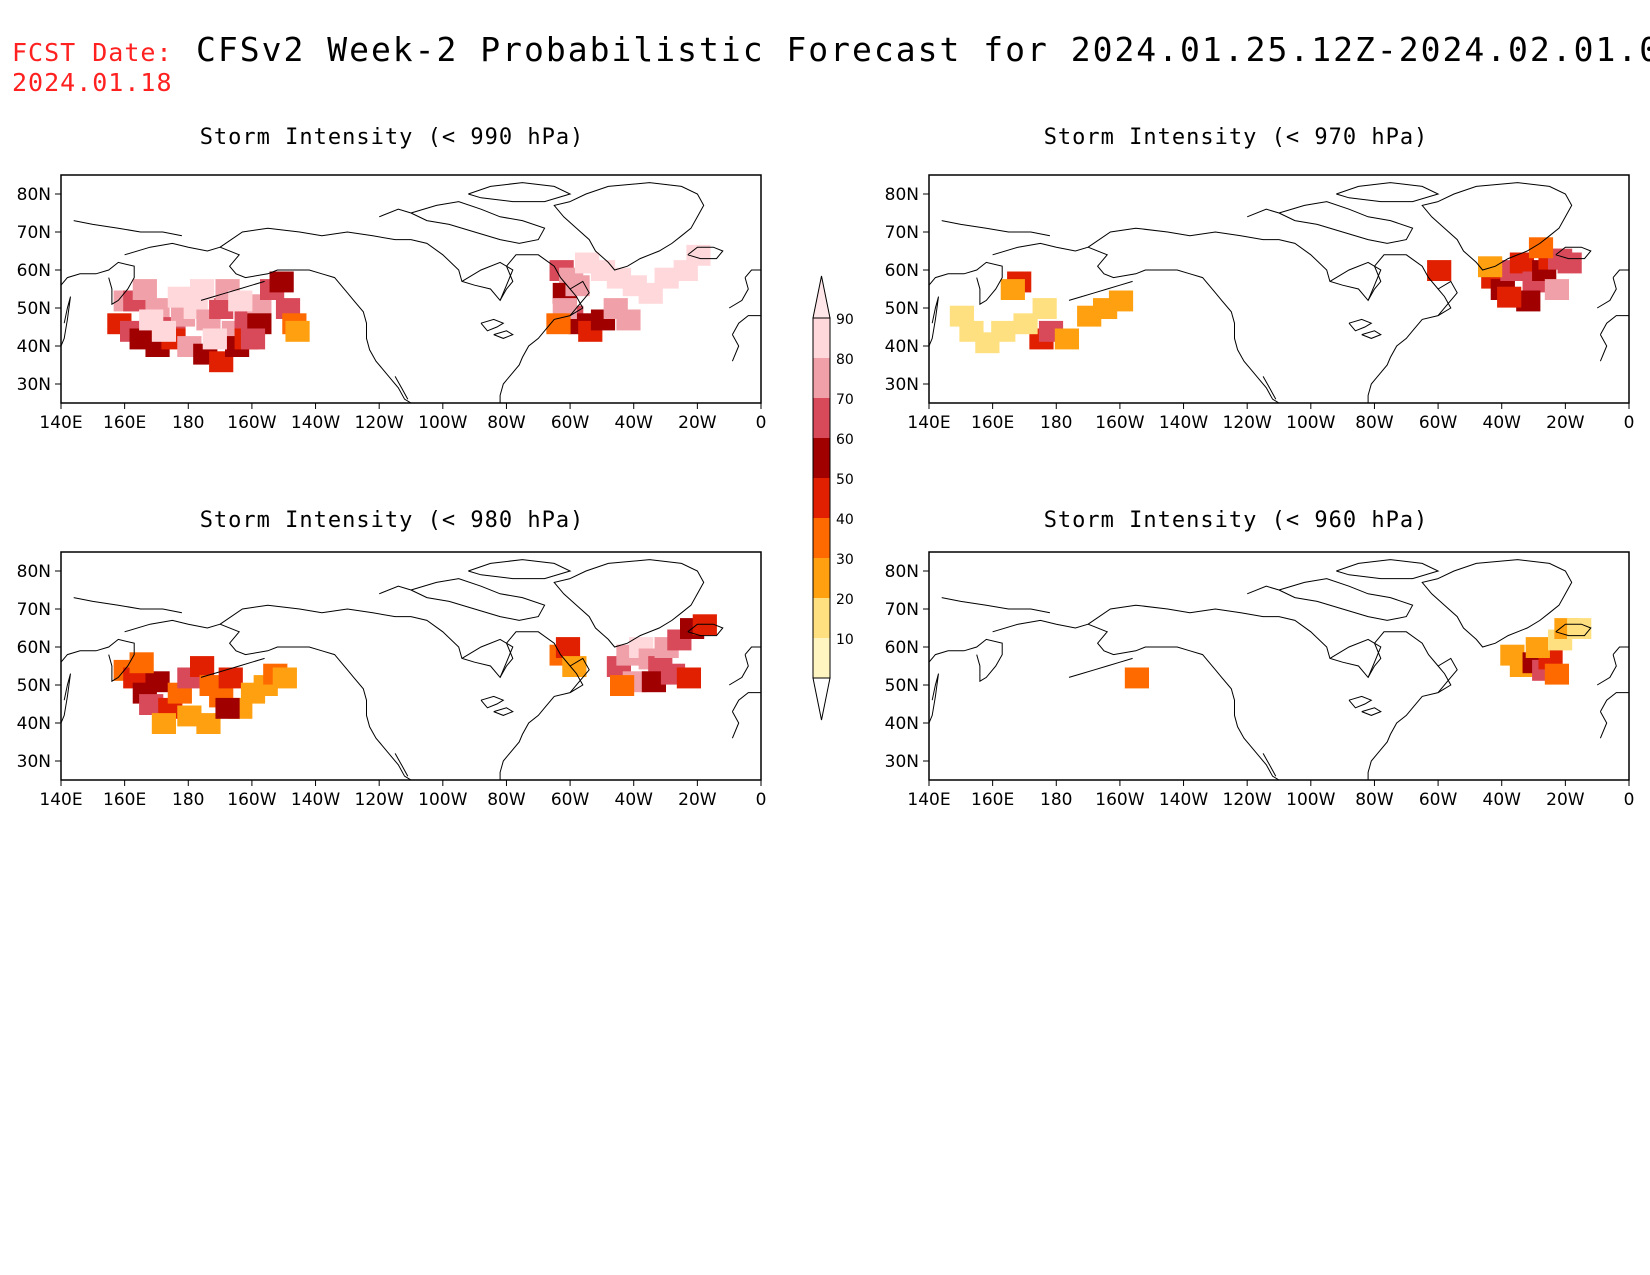  What do you see at coordinates (821, 699) in the screenshot?
I see `colorbar-bottom-arrow` at bounding box center [821, 699].